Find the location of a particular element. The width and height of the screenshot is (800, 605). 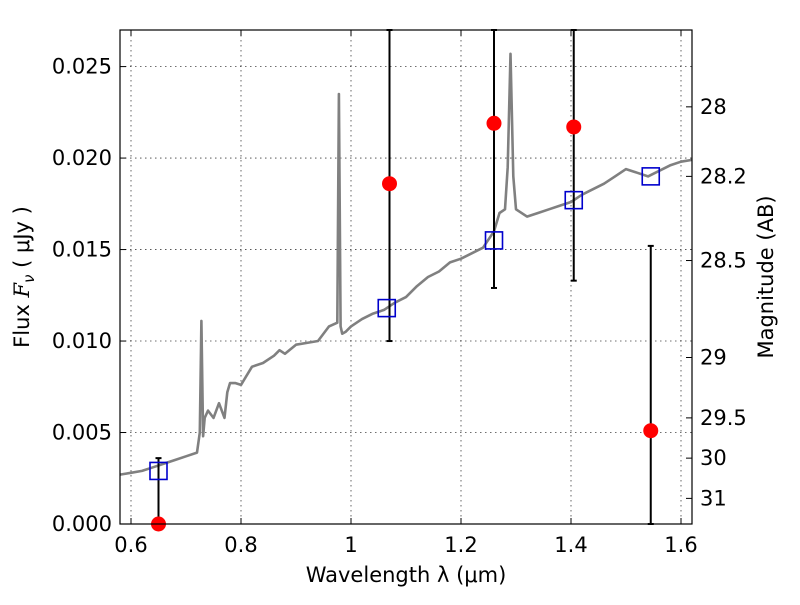

y-axis-title-var: F is located at coordinates (22, 290).